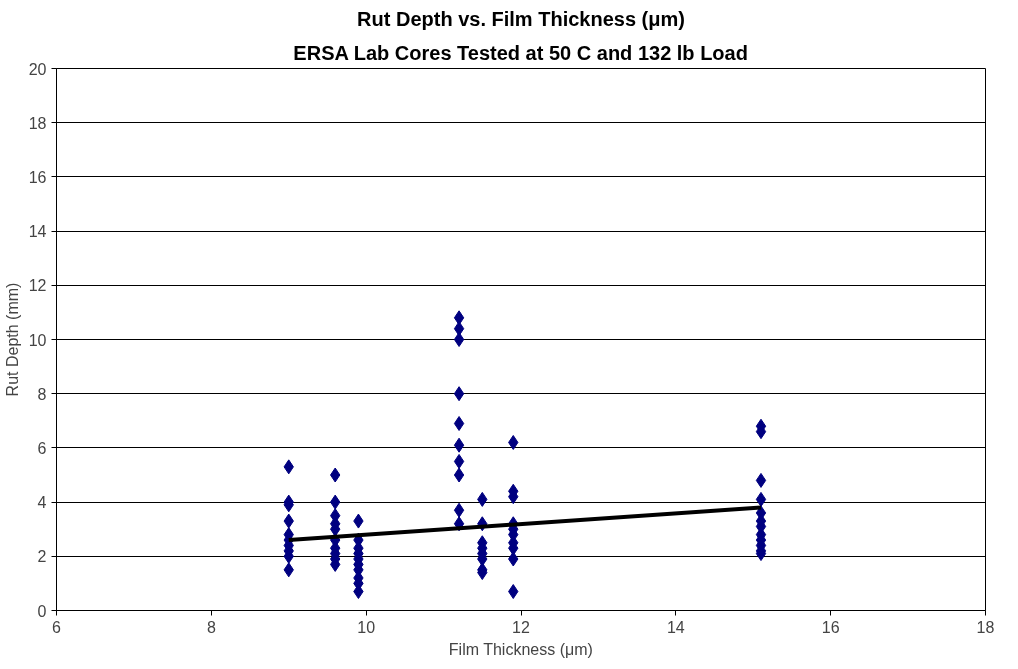 The image size is (1018, 669). I want to click on chart-title: Rut Depth vs. Film Thickness (μm), so click(521, 18).